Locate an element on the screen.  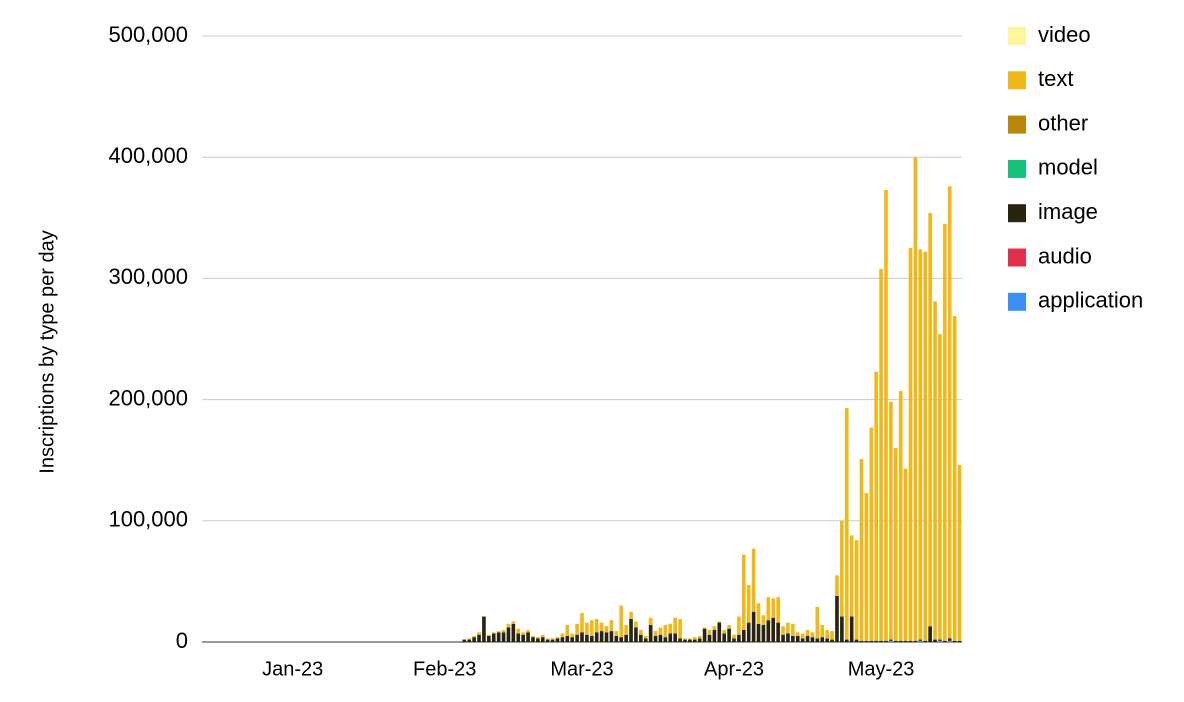
y-tick-label: 100,000 is located at coordinates (148, 519).